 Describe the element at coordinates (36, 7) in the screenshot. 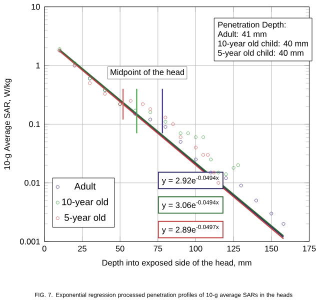

I see `y-tick-label: 10` at that location.